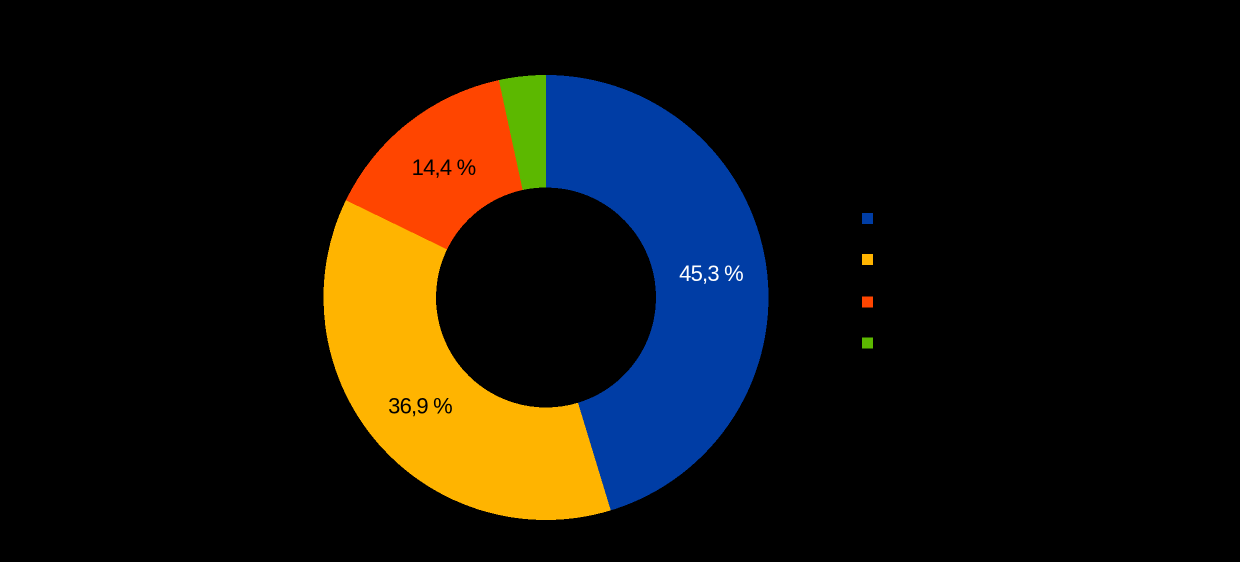  What do you see at coordinates (711, 273) in the screenshot?
I see `svg-text: 45,3 %` at bounding box center [711, 273].